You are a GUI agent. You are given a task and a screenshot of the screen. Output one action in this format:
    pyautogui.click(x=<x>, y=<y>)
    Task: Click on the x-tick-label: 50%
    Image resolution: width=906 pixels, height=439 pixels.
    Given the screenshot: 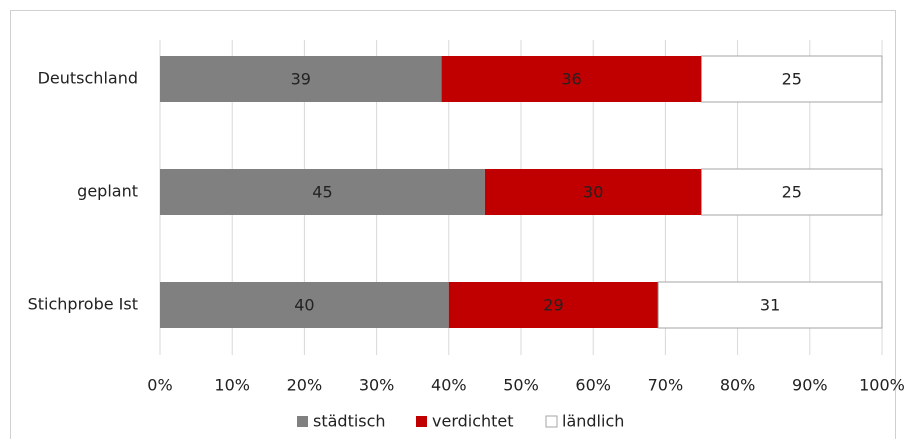 What is the action you would take?
    pyautogui.click(x=521, y=385)
    